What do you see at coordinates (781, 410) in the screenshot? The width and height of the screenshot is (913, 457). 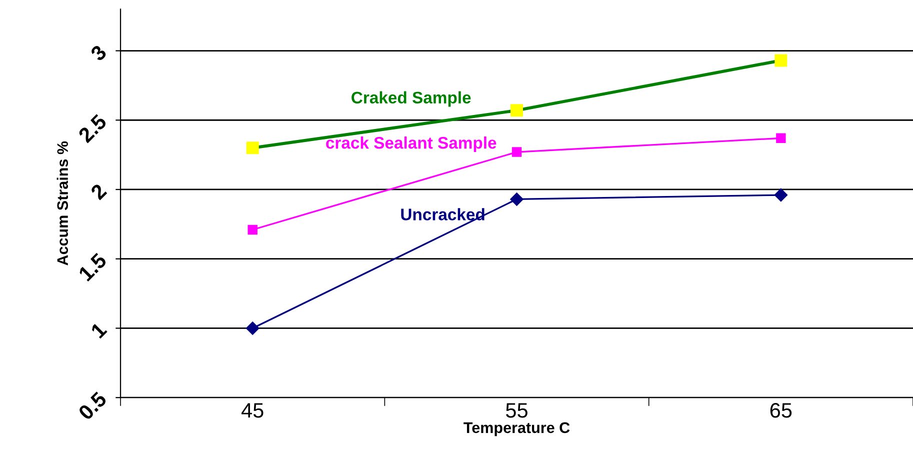 I see `x-tick-label: 65` at bounding box center [781, 410].